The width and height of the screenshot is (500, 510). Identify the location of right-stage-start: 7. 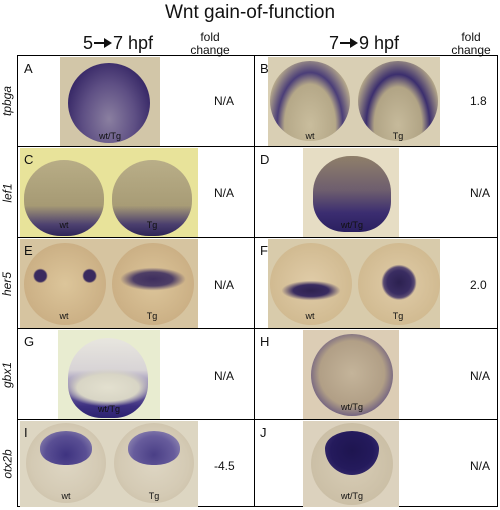
(334, 43).